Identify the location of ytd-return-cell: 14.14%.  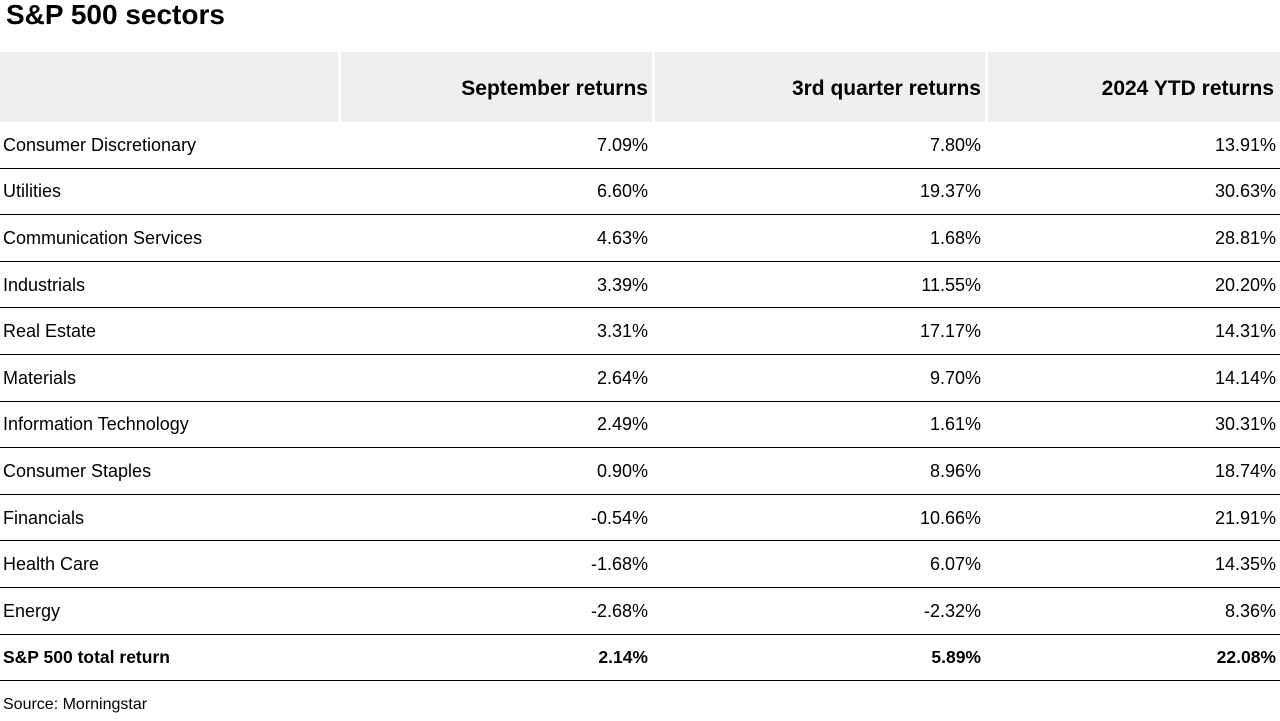
(1132, 378).